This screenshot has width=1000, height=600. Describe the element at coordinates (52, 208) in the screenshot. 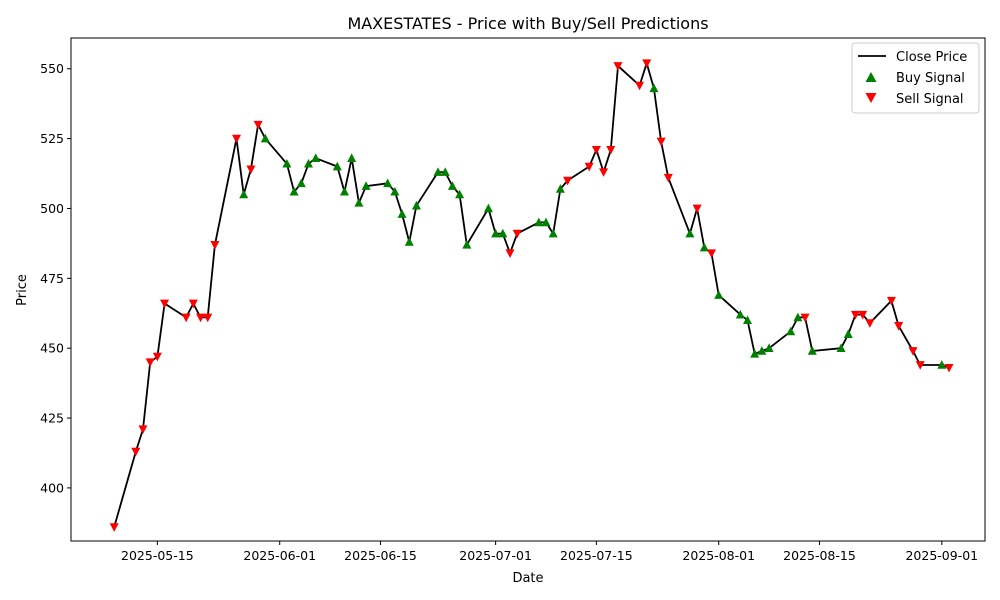

I see `y-tick-label-4: 500` at that location.